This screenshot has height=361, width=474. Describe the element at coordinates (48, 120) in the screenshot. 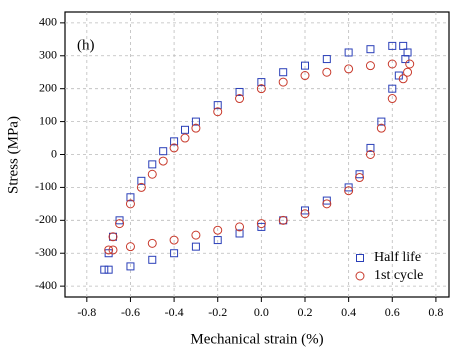

I see `y-tick-label: 100` at that location.